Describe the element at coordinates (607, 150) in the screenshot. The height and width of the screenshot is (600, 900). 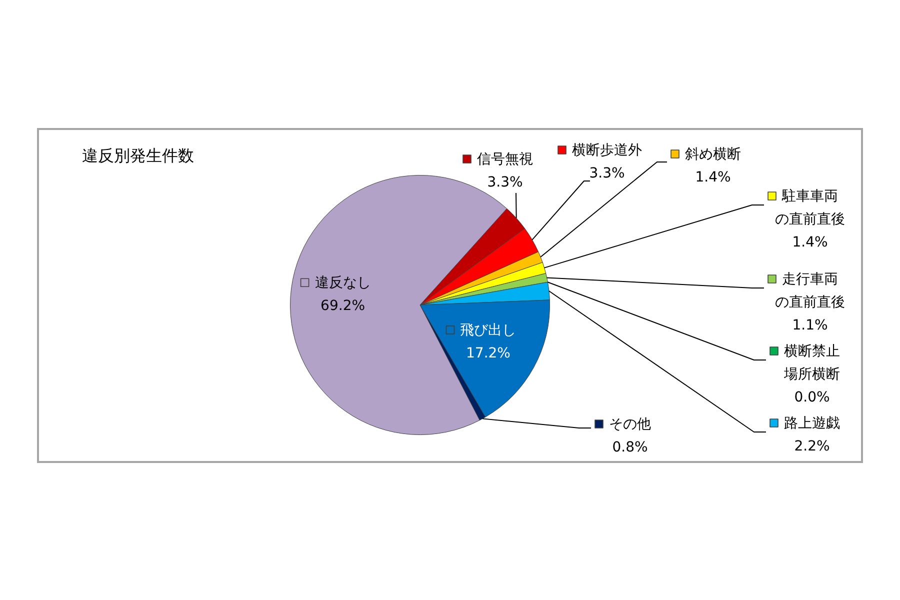
I see `legend-label: 横断歩道外` at that location.